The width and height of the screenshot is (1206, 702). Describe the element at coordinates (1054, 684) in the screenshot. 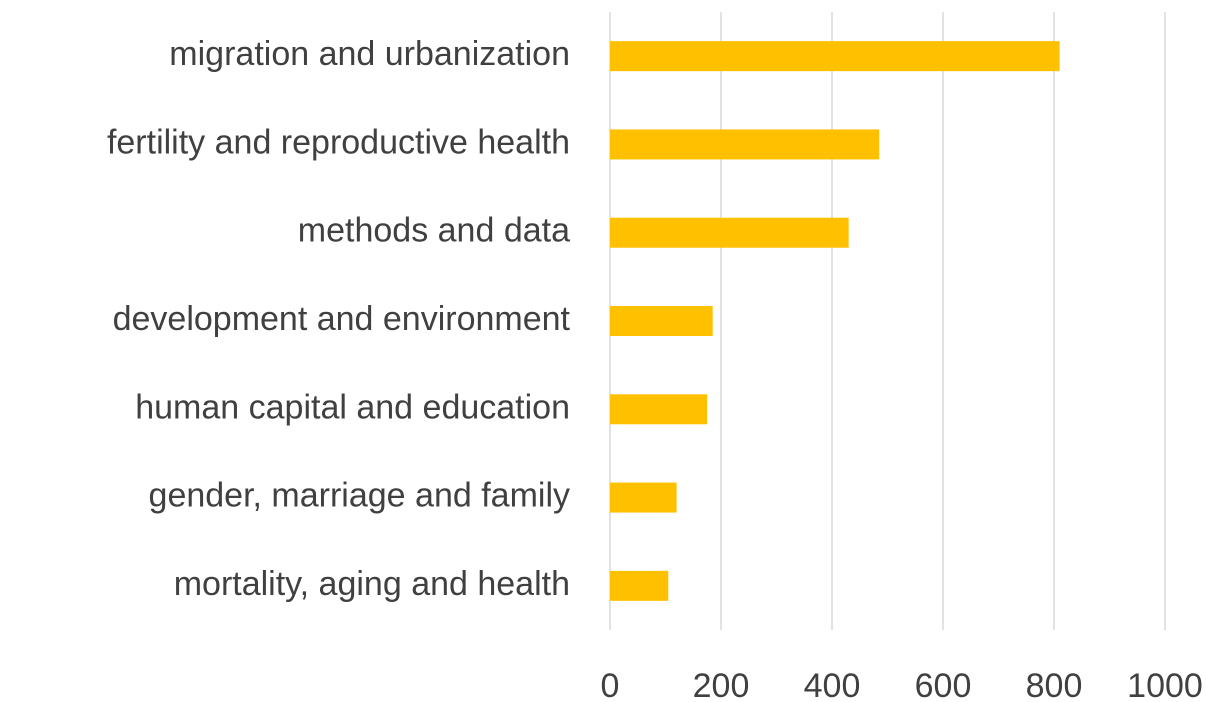

I see `x-tick-label: 800` at that location.